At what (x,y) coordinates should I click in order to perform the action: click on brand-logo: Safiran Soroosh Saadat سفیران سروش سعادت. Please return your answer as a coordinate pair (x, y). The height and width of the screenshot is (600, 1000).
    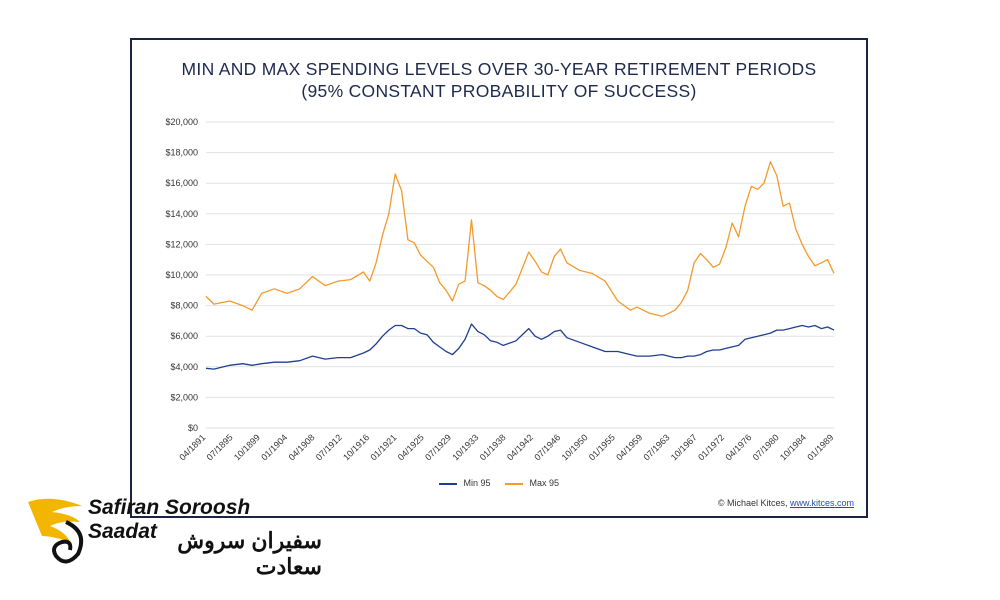
    Looking at the image, I should click on (172, 537).